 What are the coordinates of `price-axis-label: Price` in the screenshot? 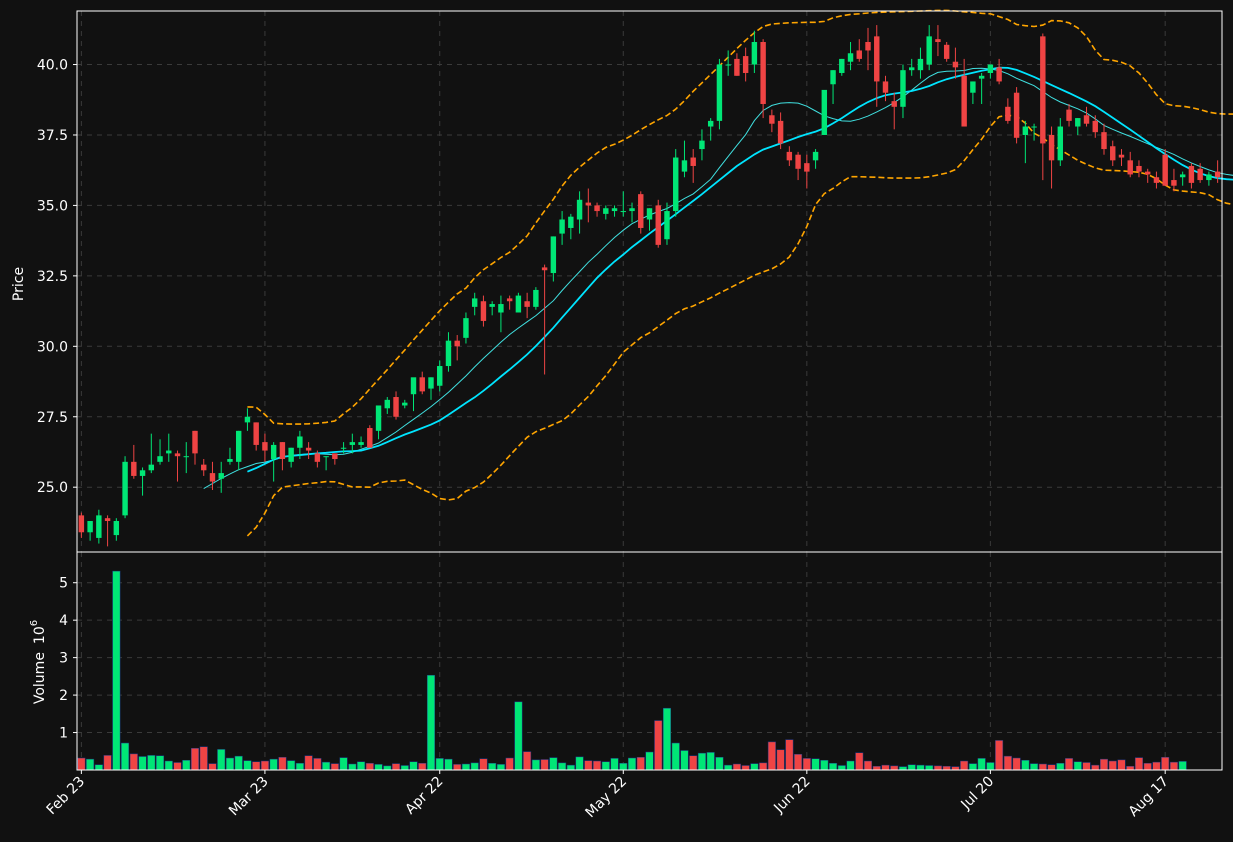 It's located at (19, 284).